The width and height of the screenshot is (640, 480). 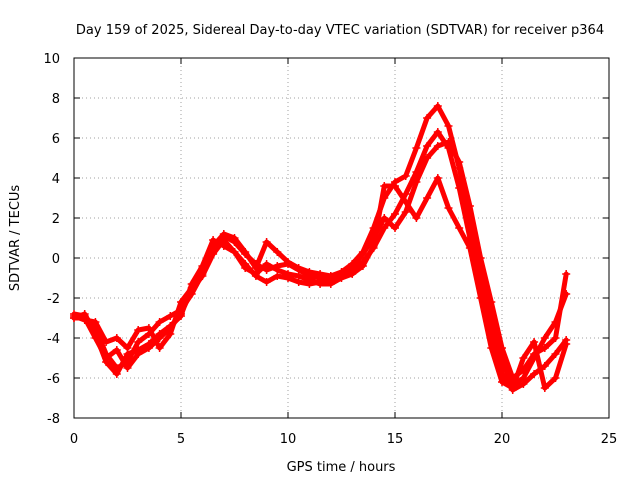 What do you see at coordinates (395, 439) in the screenshot?
I see `x-tick-label: 15` at bounding box center [395, 439].